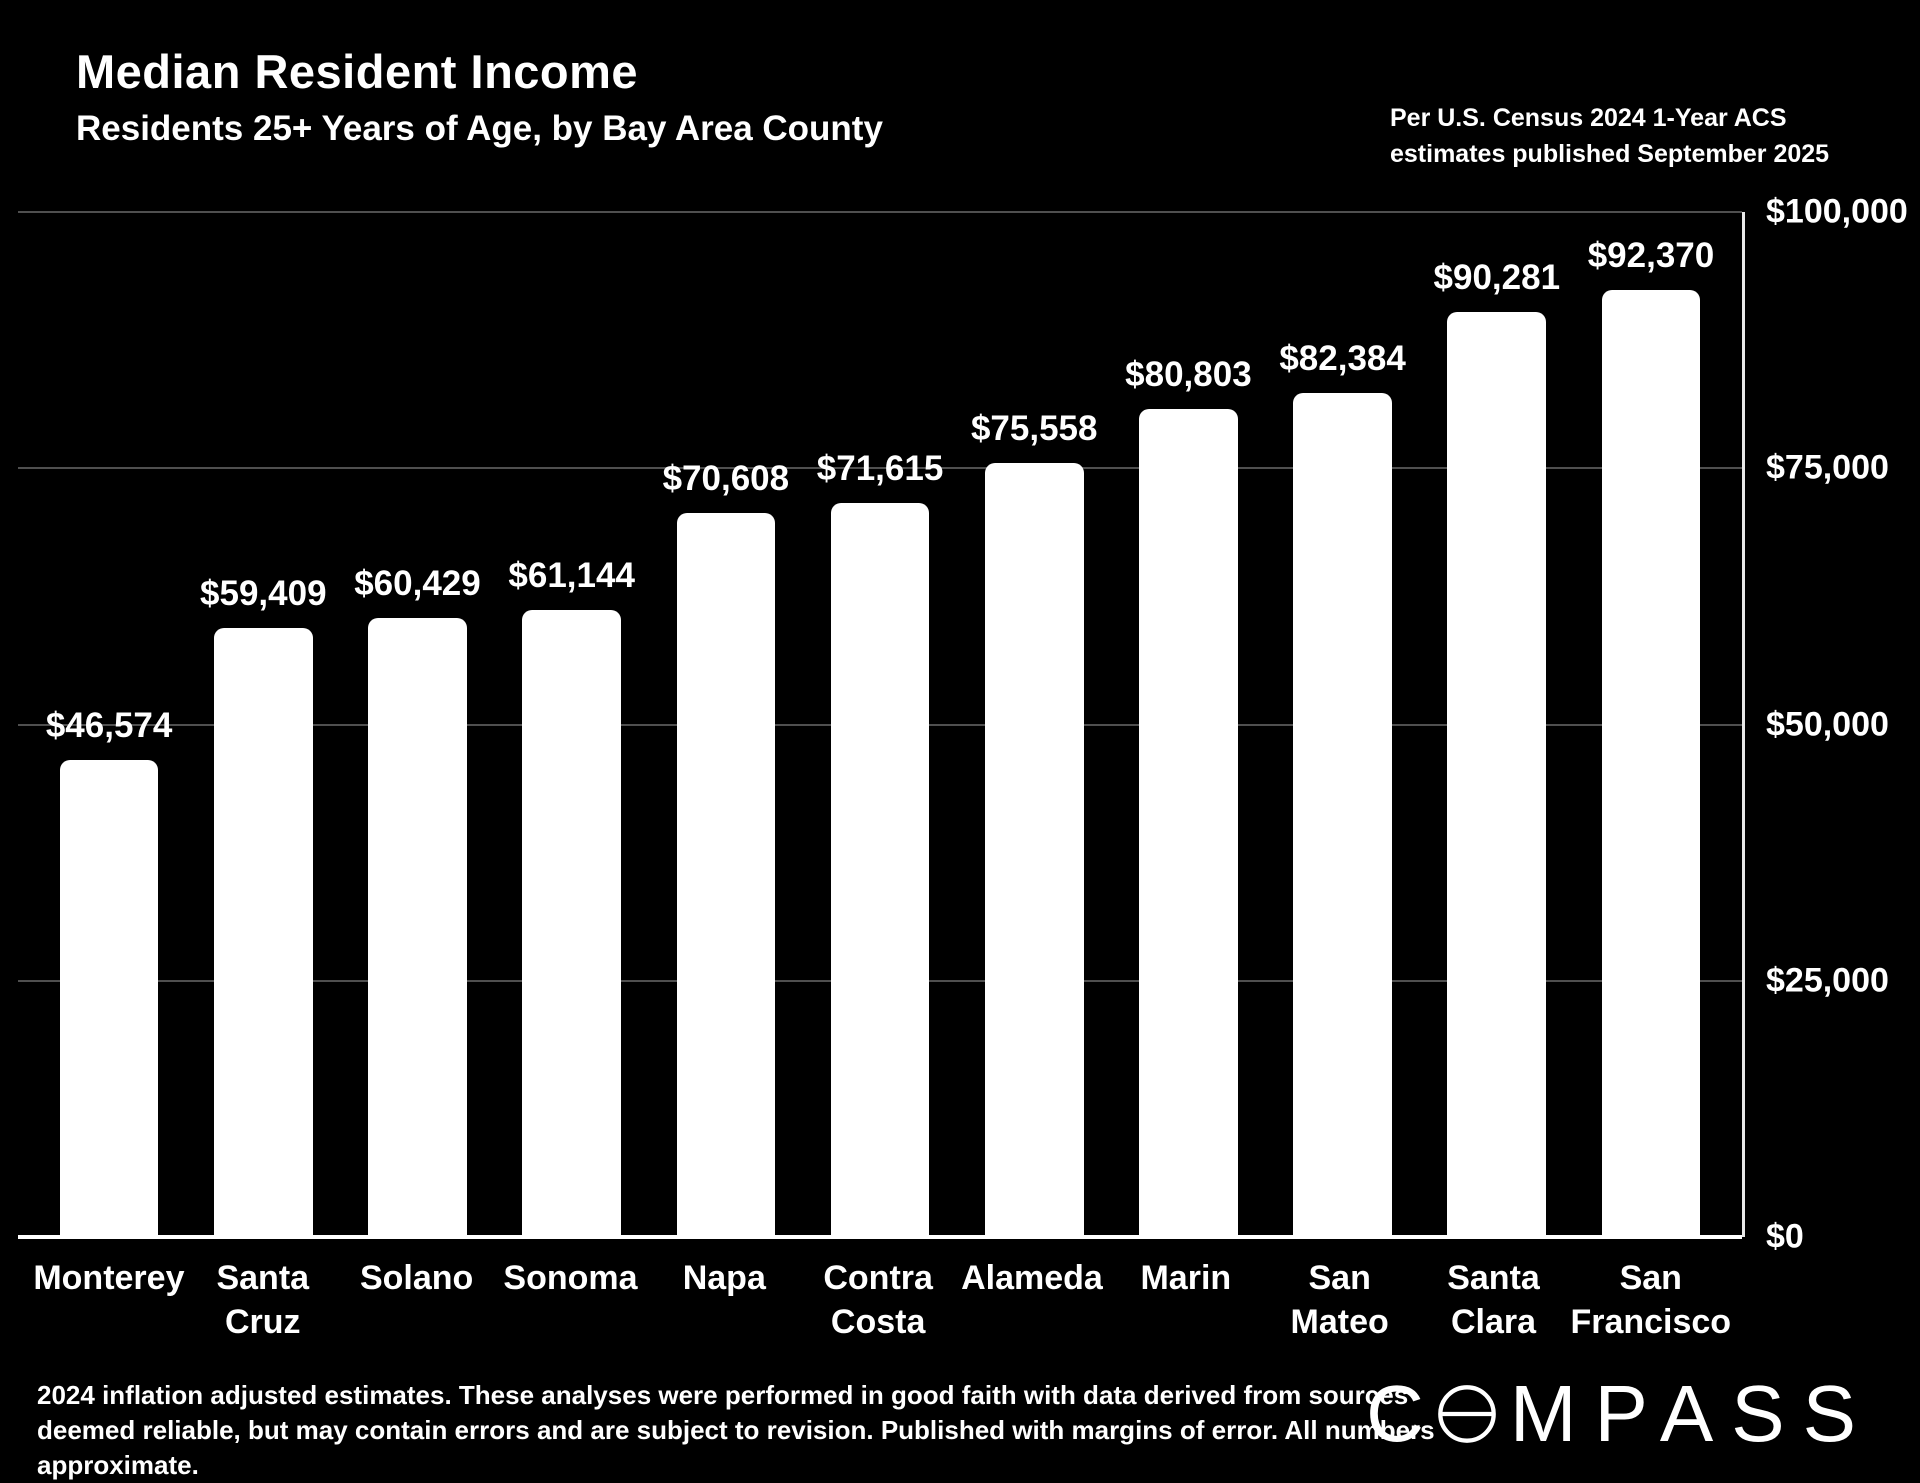 This screenshot has height=1483, width=1920. What do you see at coordinates (1342, 814) in the screenshot?
I see `bar-san-mateo` at bounding box center [1342, 814].